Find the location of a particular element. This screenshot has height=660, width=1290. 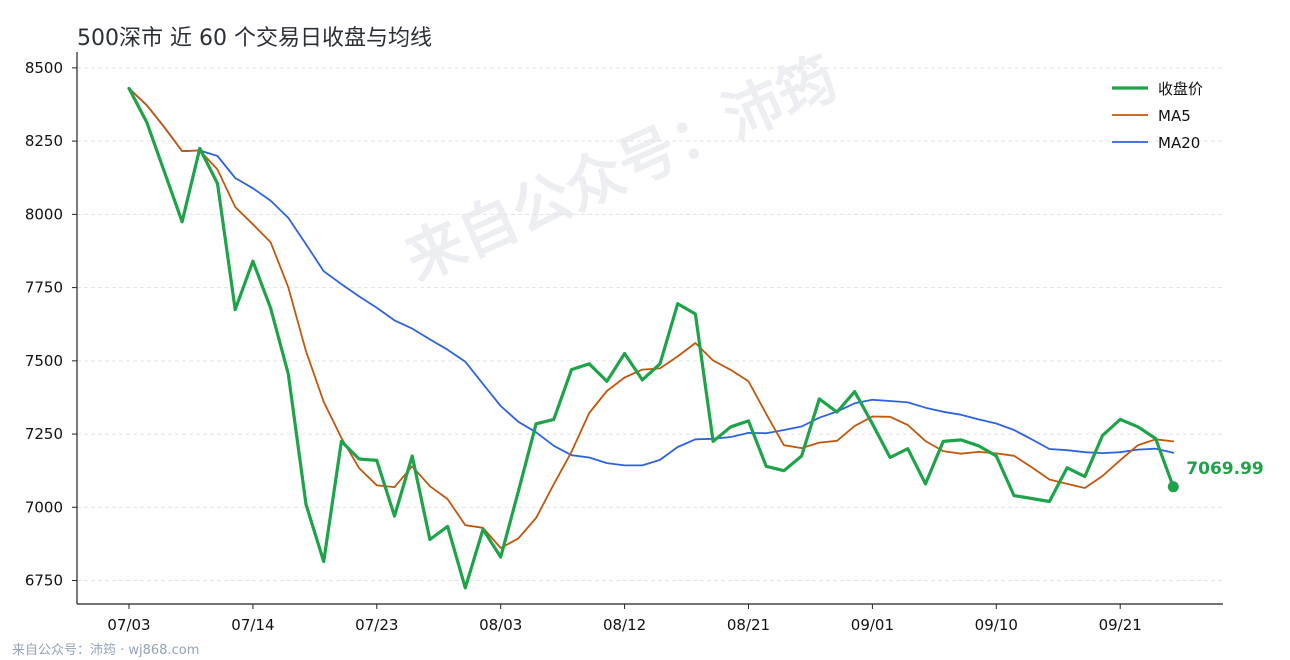

x-tick-label: 07/03 is located at coordinates (128, 625).